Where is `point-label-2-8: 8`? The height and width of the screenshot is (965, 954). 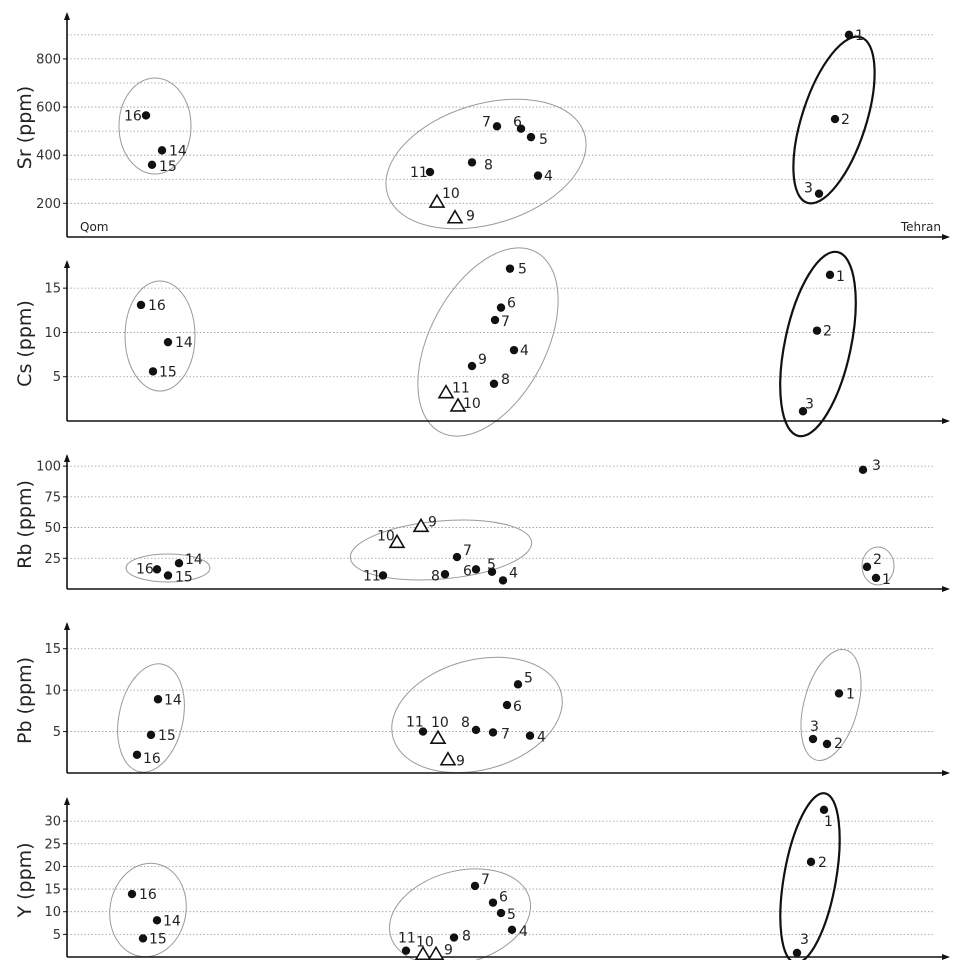 point-label-2-8: 8 is located at coordinates (435, 576).